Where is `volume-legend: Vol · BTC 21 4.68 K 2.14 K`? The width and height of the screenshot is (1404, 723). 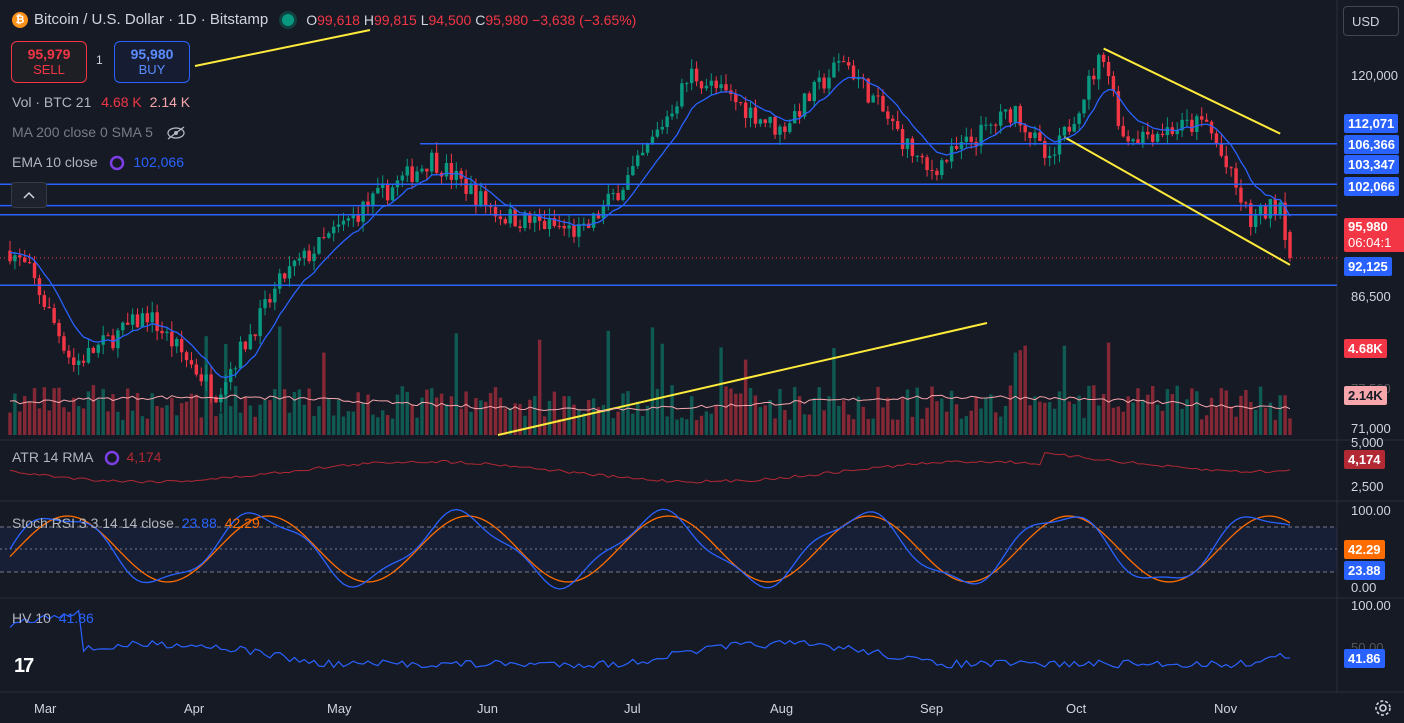 volume-legend: Vol · BTC 21 4.68 K 2.14 K is located at coordinates (101, 102).